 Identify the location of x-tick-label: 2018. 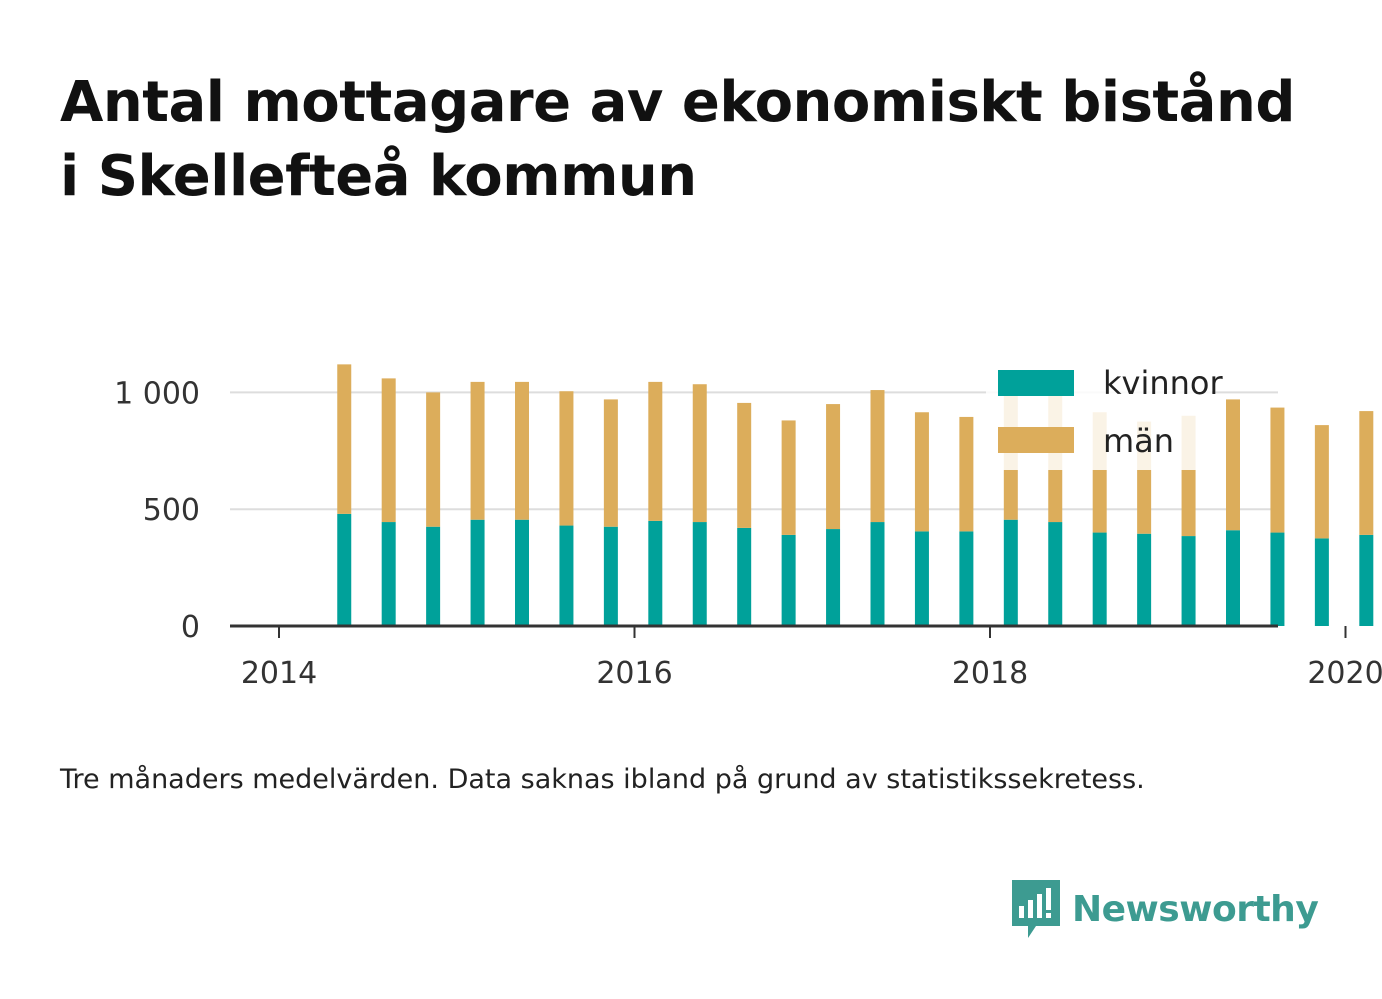
(990, 673).